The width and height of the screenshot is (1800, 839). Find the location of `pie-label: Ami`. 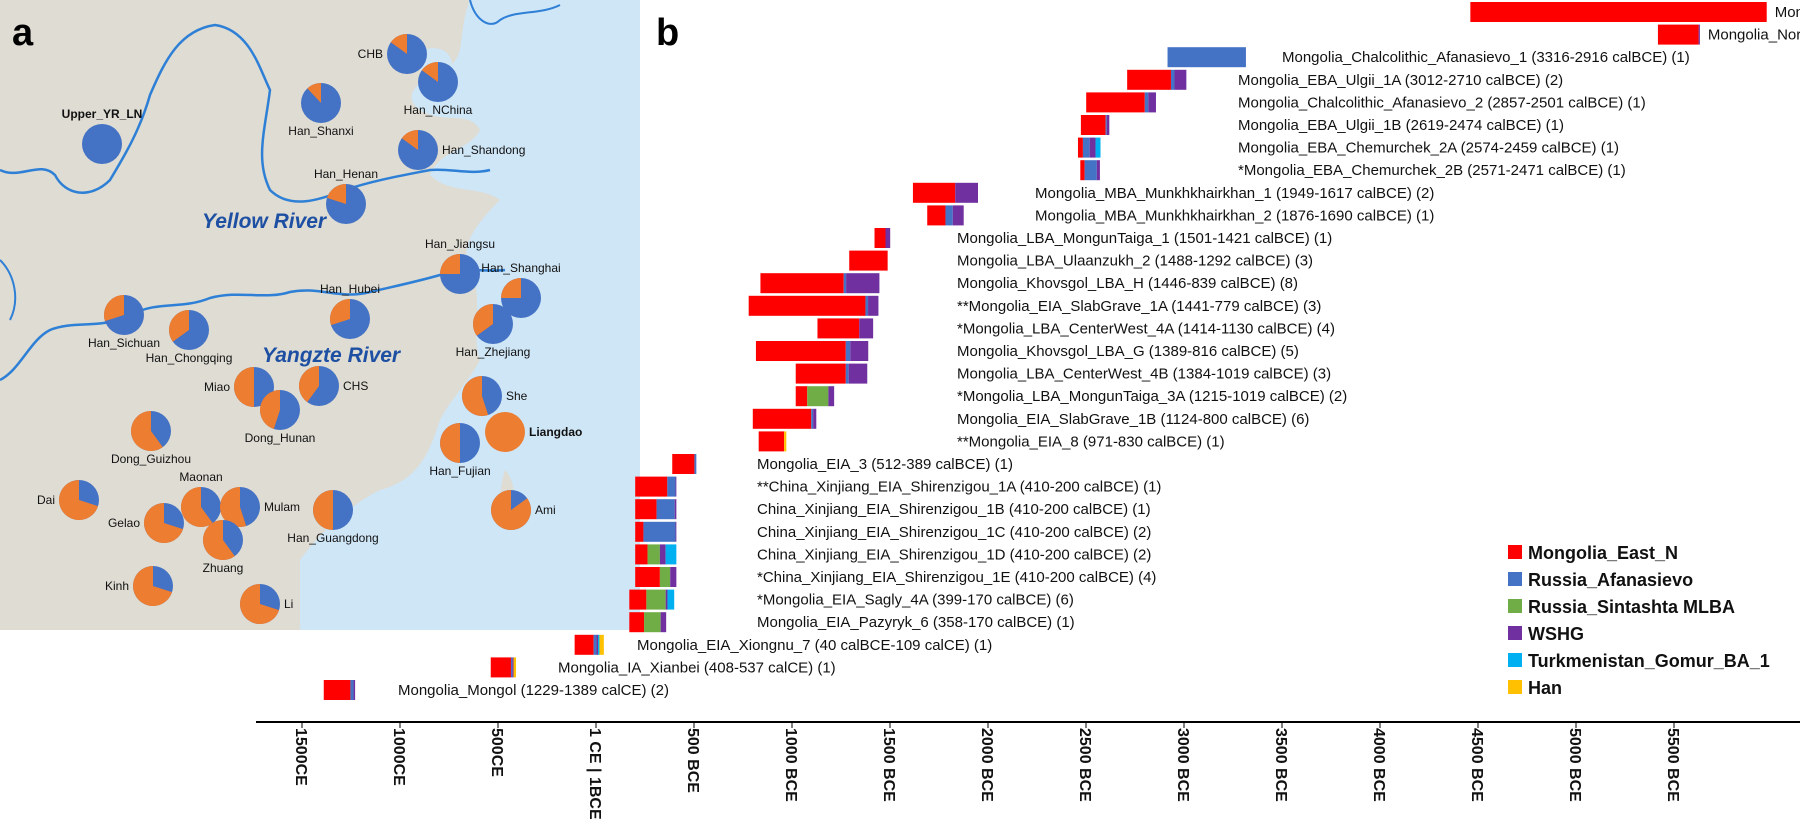

pie-label: Ami is located at coordinates (545, 510).